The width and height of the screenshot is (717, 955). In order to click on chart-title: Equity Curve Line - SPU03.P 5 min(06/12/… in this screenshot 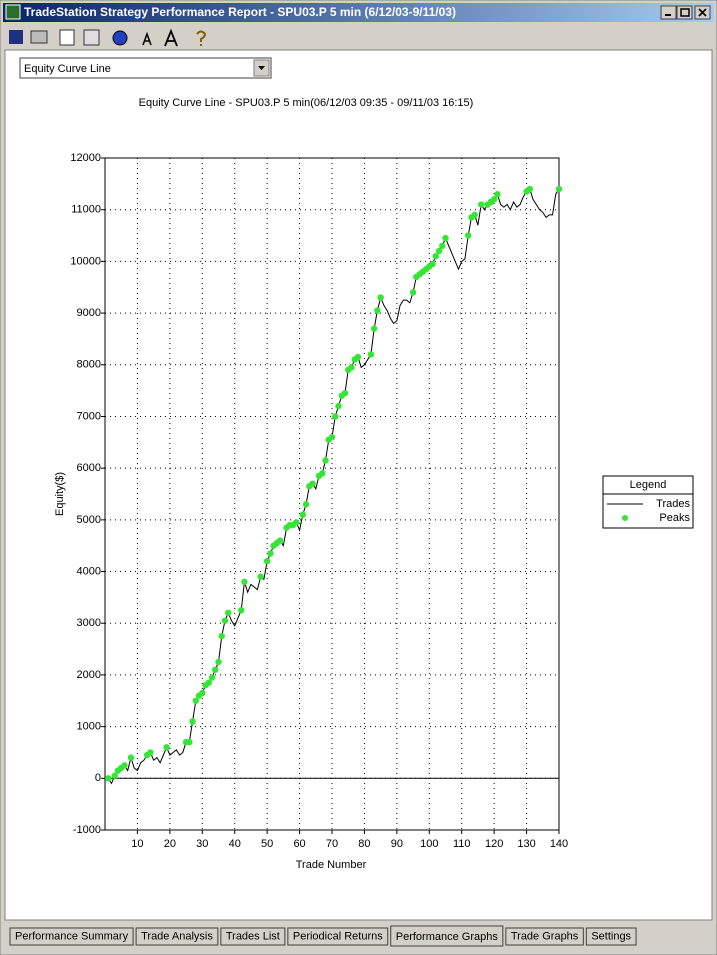, I will do `click(306, 103)`.